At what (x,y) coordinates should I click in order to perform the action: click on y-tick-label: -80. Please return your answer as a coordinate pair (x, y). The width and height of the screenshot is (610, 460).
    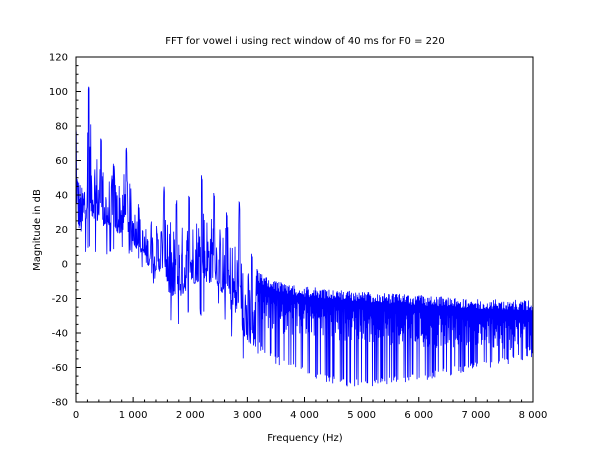
    Looking at the image, I should click on (60, 403).